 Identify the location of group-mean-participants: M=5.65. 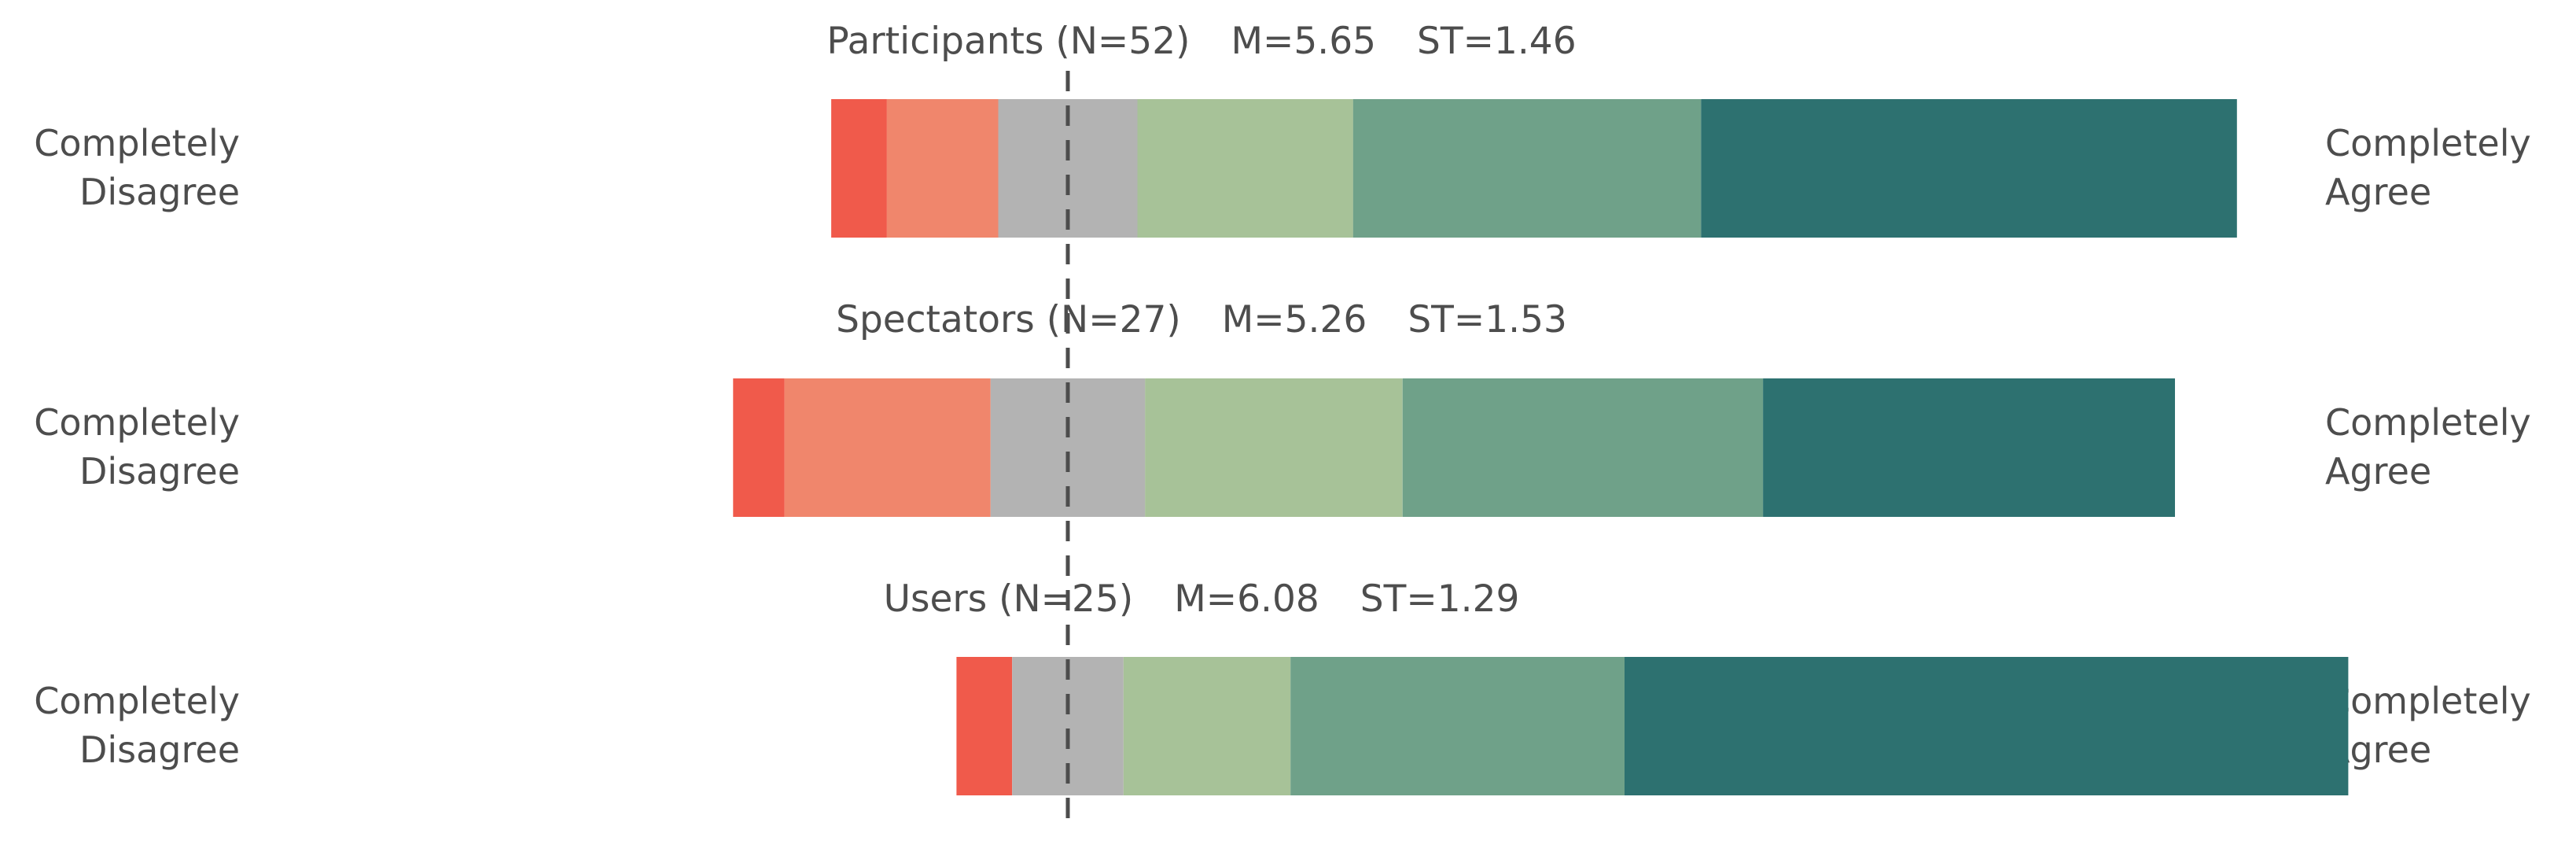
(1303, 41).